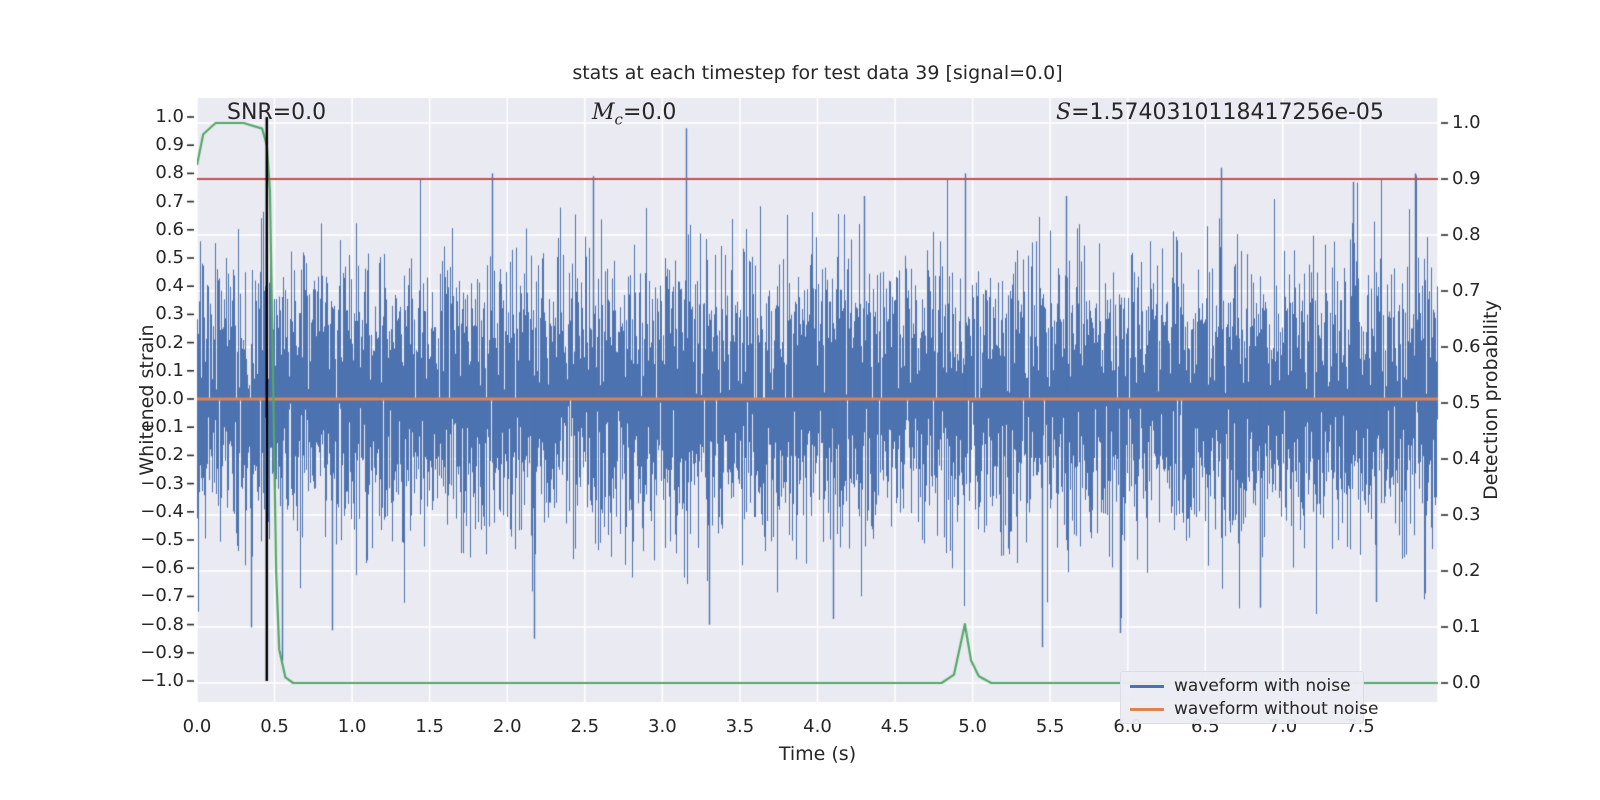 The width and height of the screenshot is (1600, 800). Describe the element at coordinates (429, 726) in the screenshot. I see `x-tick-label: 1.5` at that location.